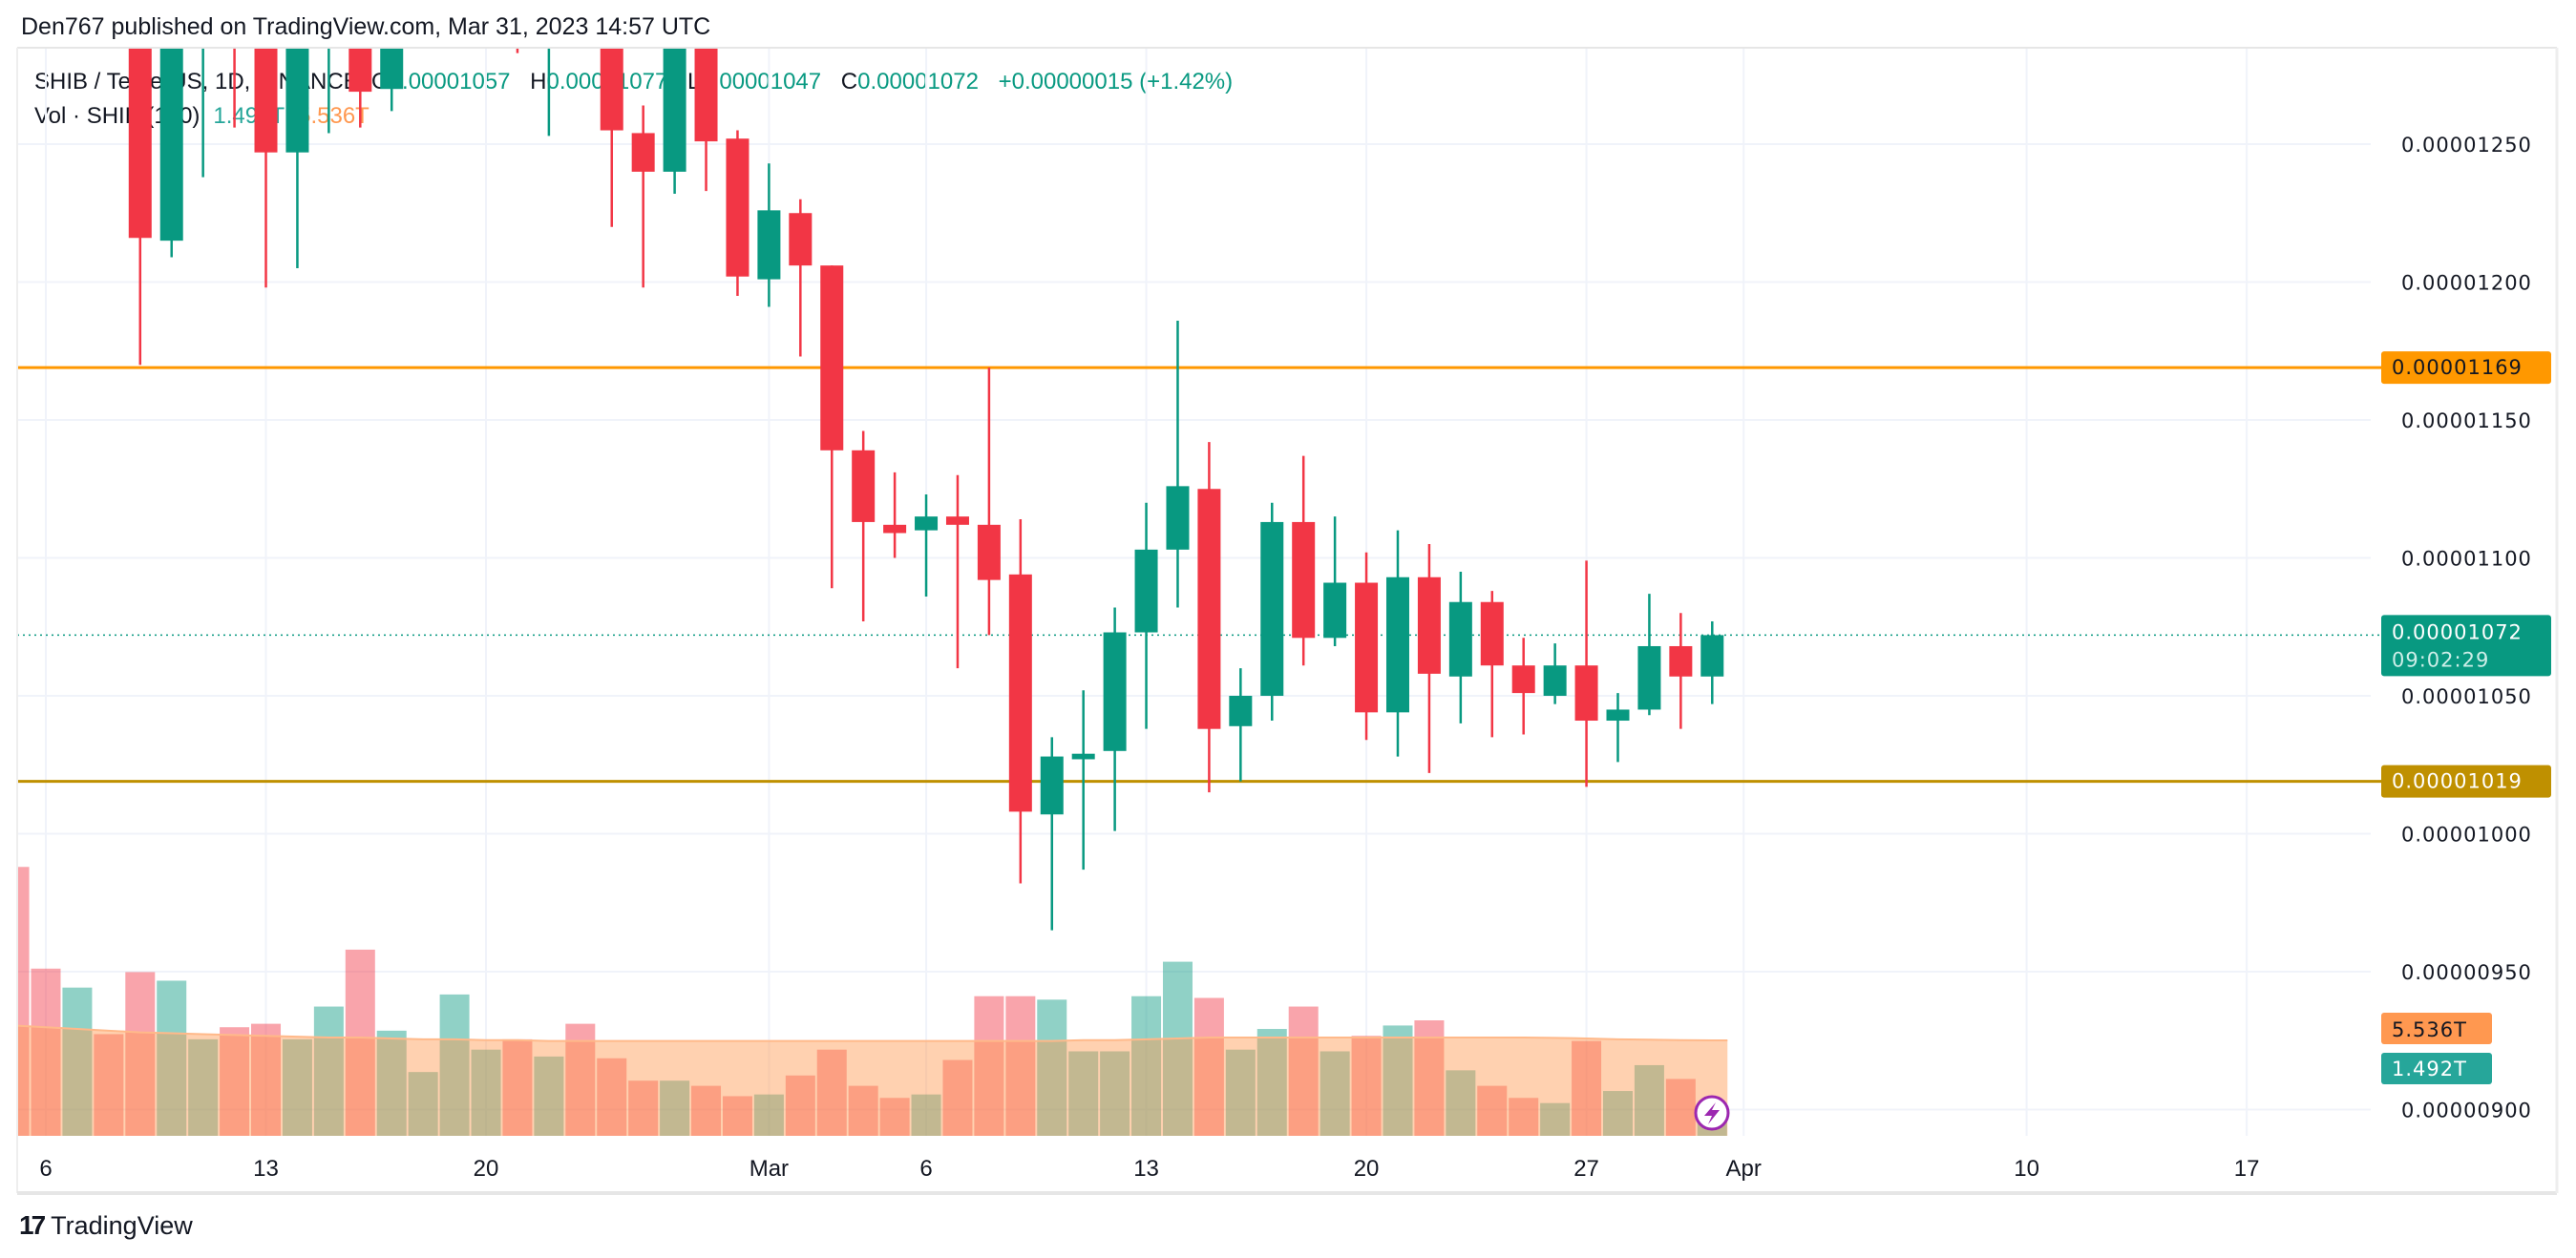 This screenshot has height=1258, width=2576. What do you see at coordinates (2466, 697) in the screenshot?
I see `price-tick-label: 0.00001050` at bounding box center [2466, 697].